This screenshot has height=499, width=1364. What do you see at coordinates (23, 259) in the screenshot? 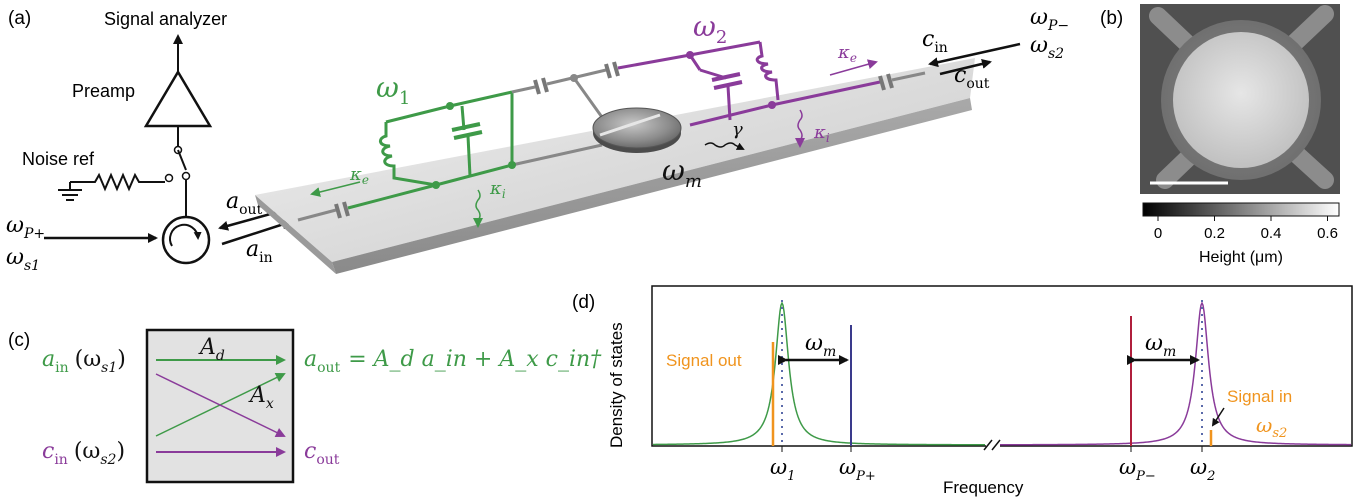
I see `omega-s1-left: ωs1` at bounding box center [23, 259].